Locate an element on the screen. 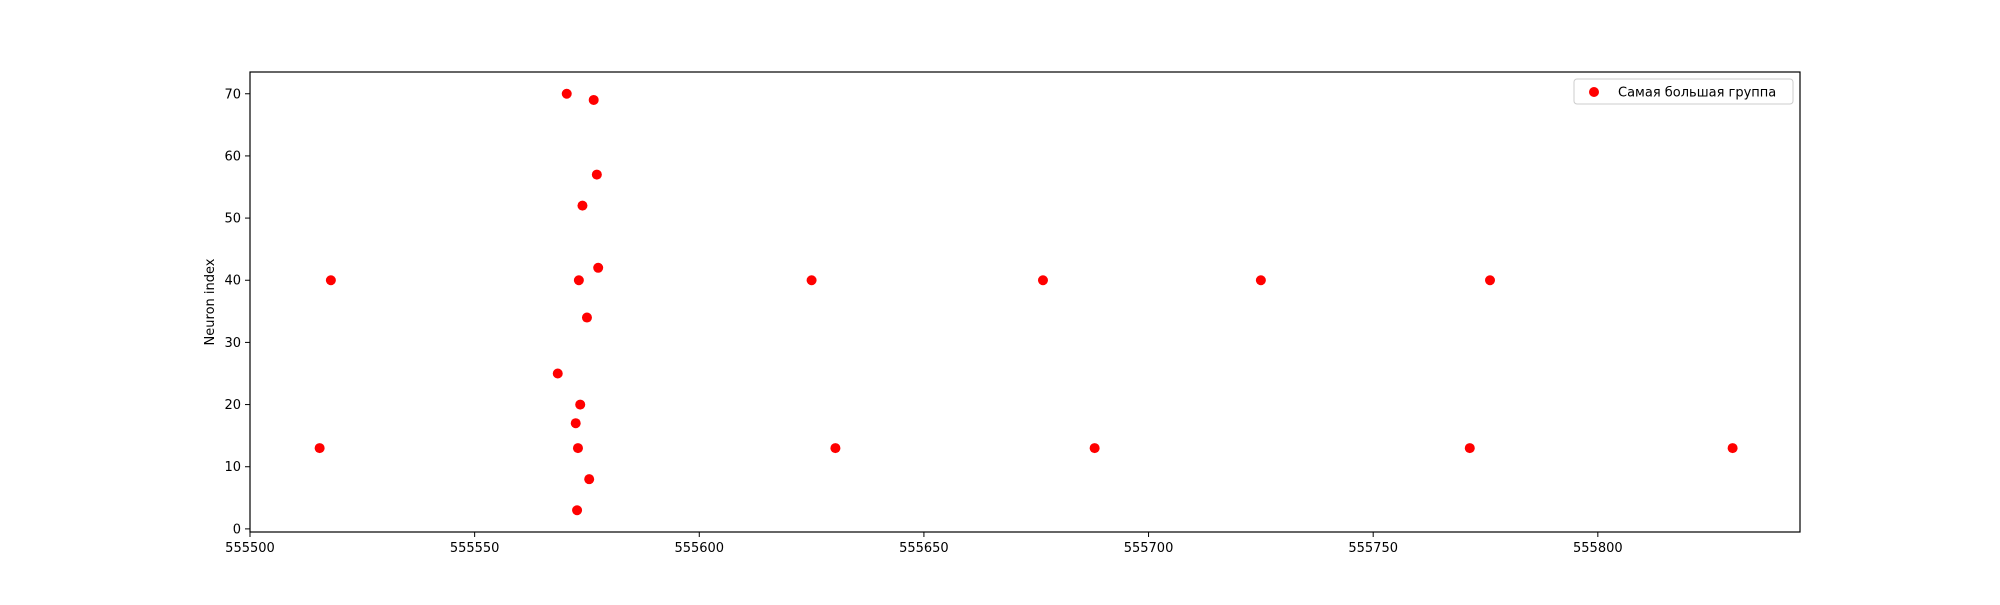 This screenshot has width=2000, height=605. y-tick-label: 40 is located at coordinates (232, 281).